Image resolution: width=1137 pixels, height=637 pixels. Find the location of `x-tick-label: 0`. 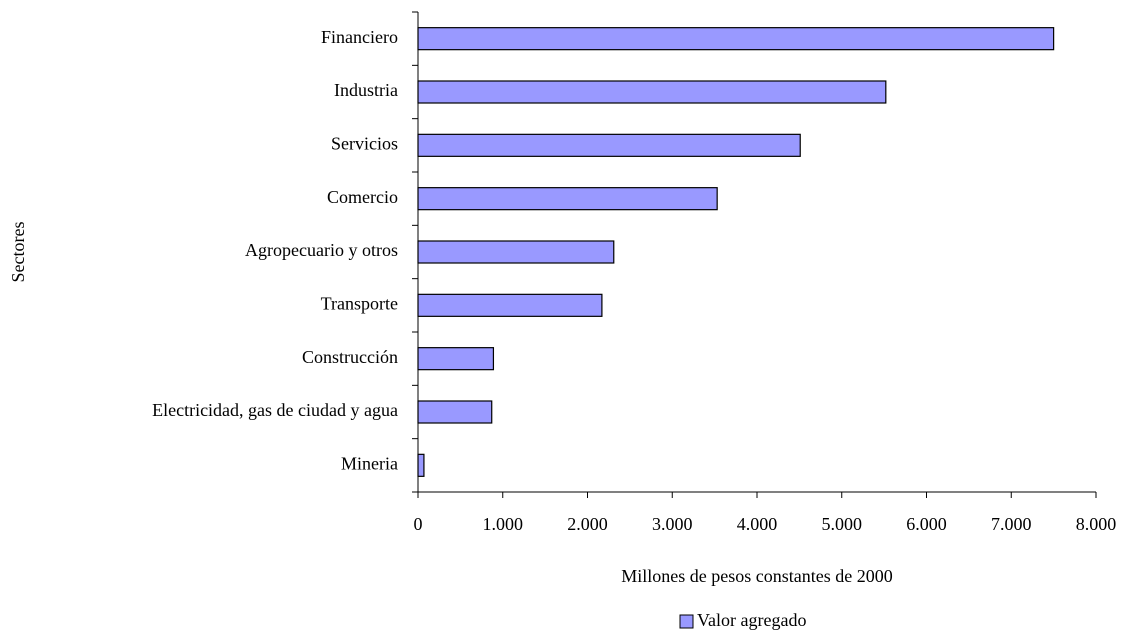

x-tick-label: 0 is located at coordinates (418, 524).